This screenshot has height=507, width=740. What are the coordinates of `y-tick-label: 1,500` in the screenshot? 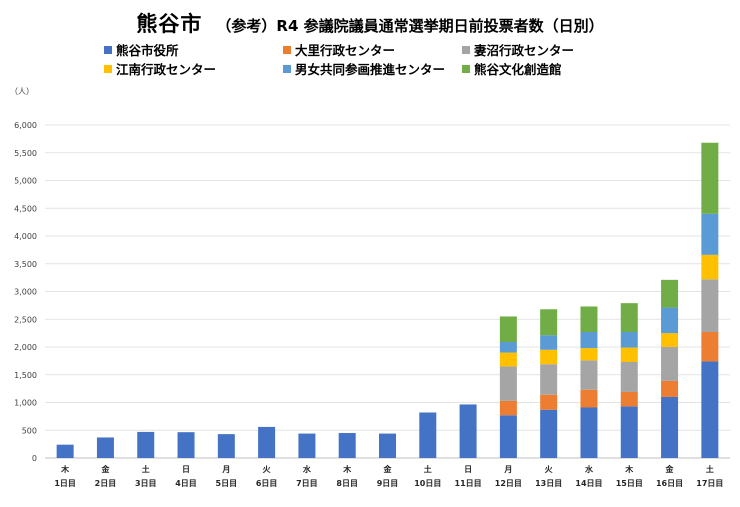 It's located at (25, 375).